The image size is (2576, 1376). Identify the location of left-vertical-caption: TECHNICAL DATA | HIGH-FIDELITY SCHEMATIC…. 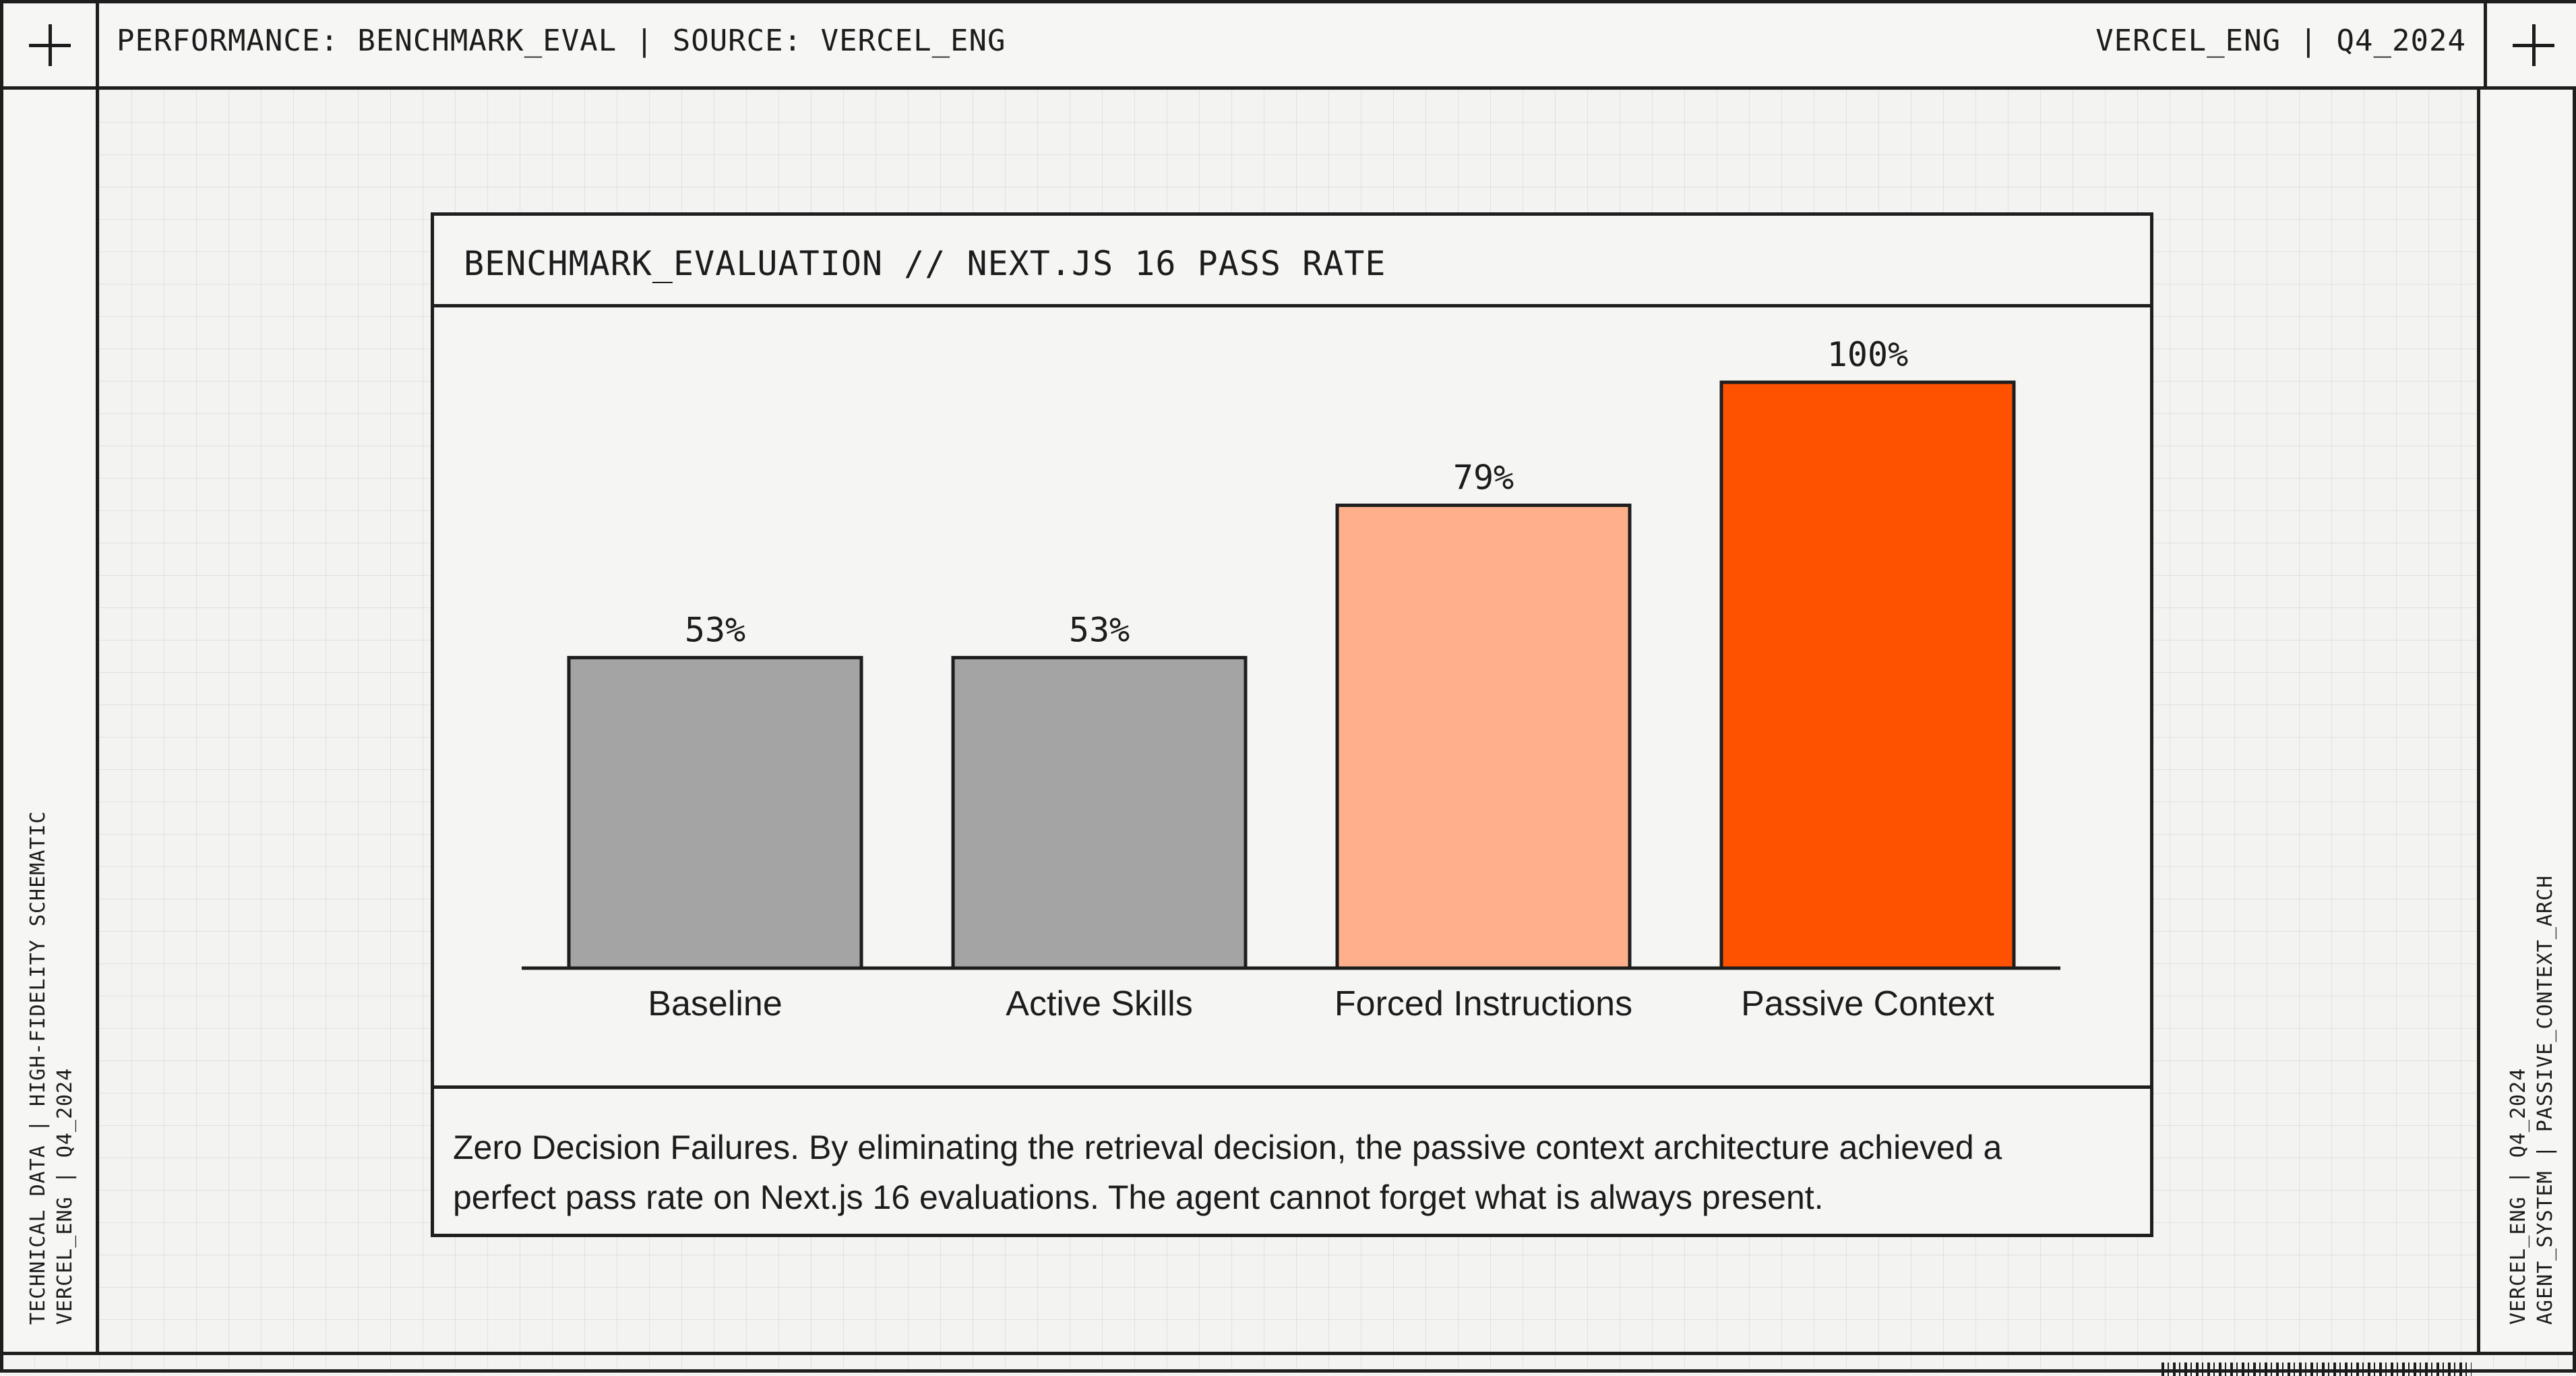
(52, 1068).